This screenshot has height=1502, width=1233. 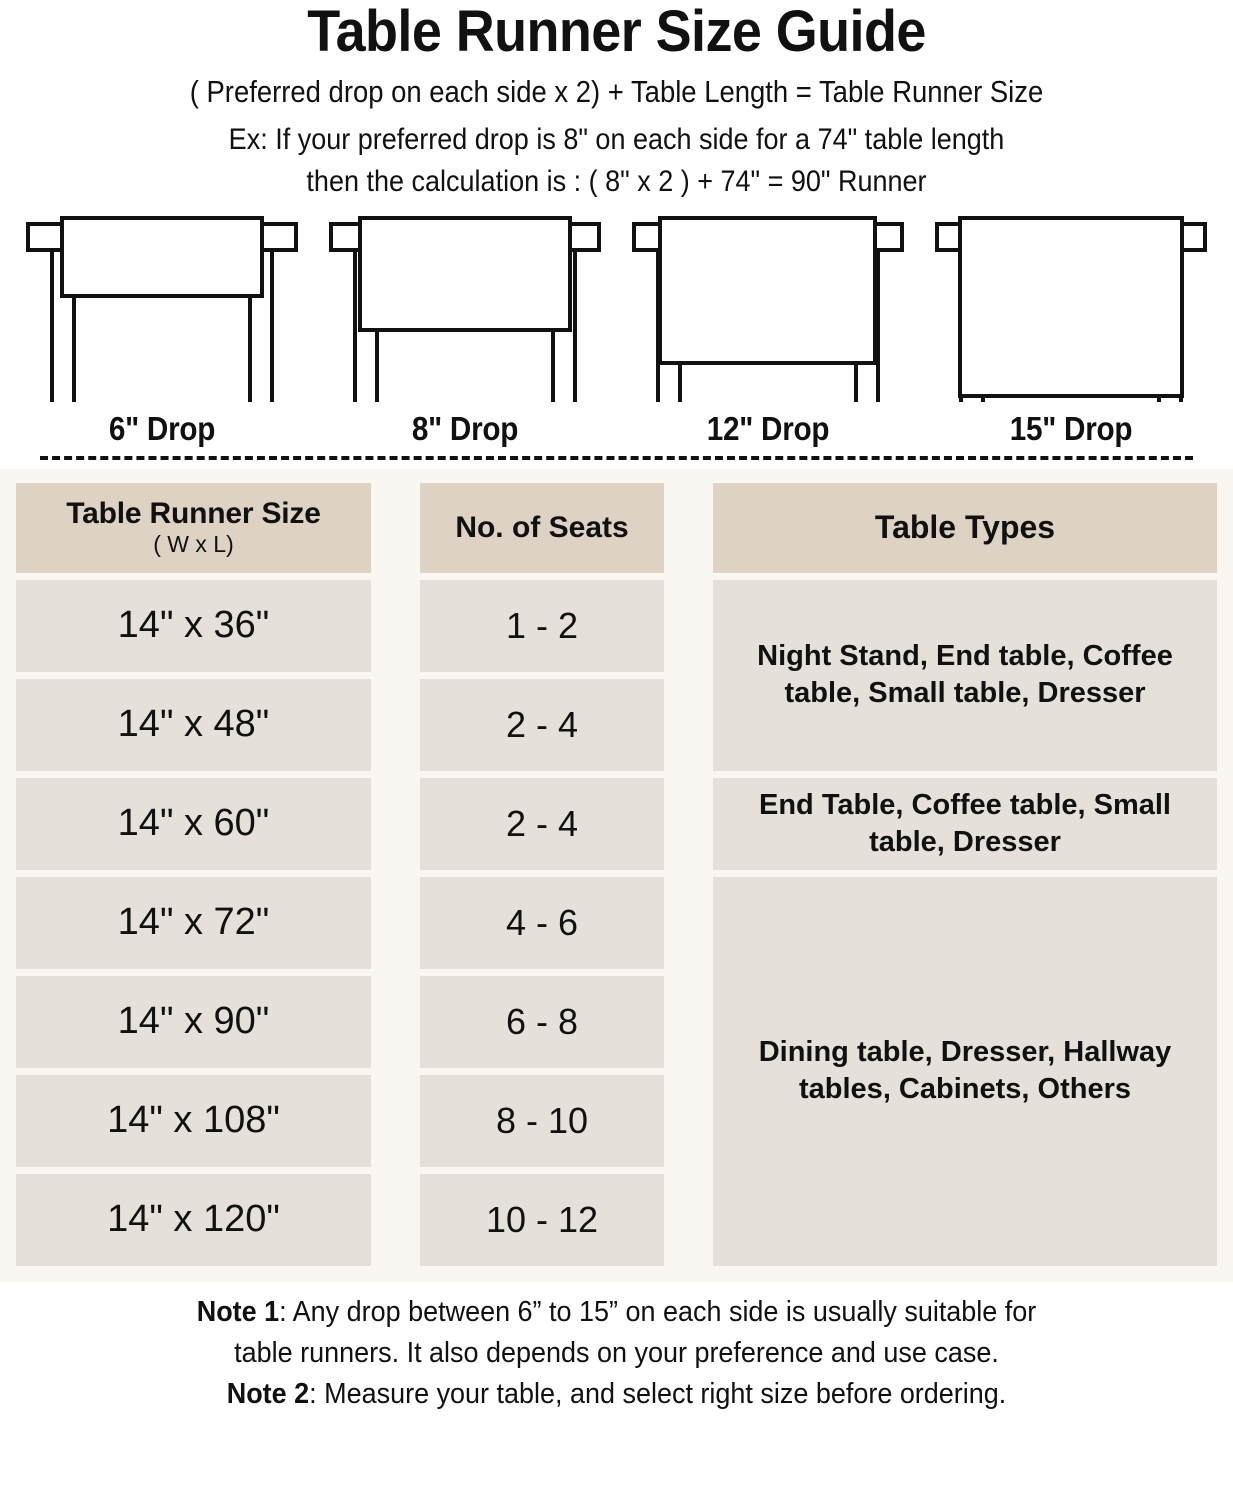 I want to click on drop-diagram-6in, so click(x=162, y=310).